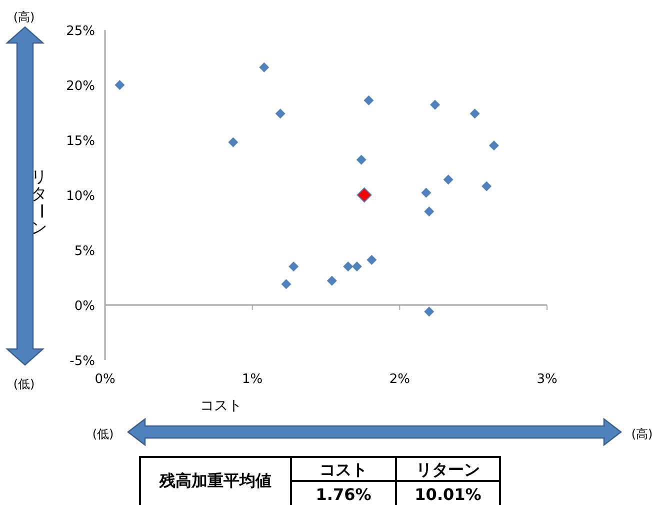 This screenshot has height=505, width=655. I want to click on text: 10.01%, so click(448, 494).